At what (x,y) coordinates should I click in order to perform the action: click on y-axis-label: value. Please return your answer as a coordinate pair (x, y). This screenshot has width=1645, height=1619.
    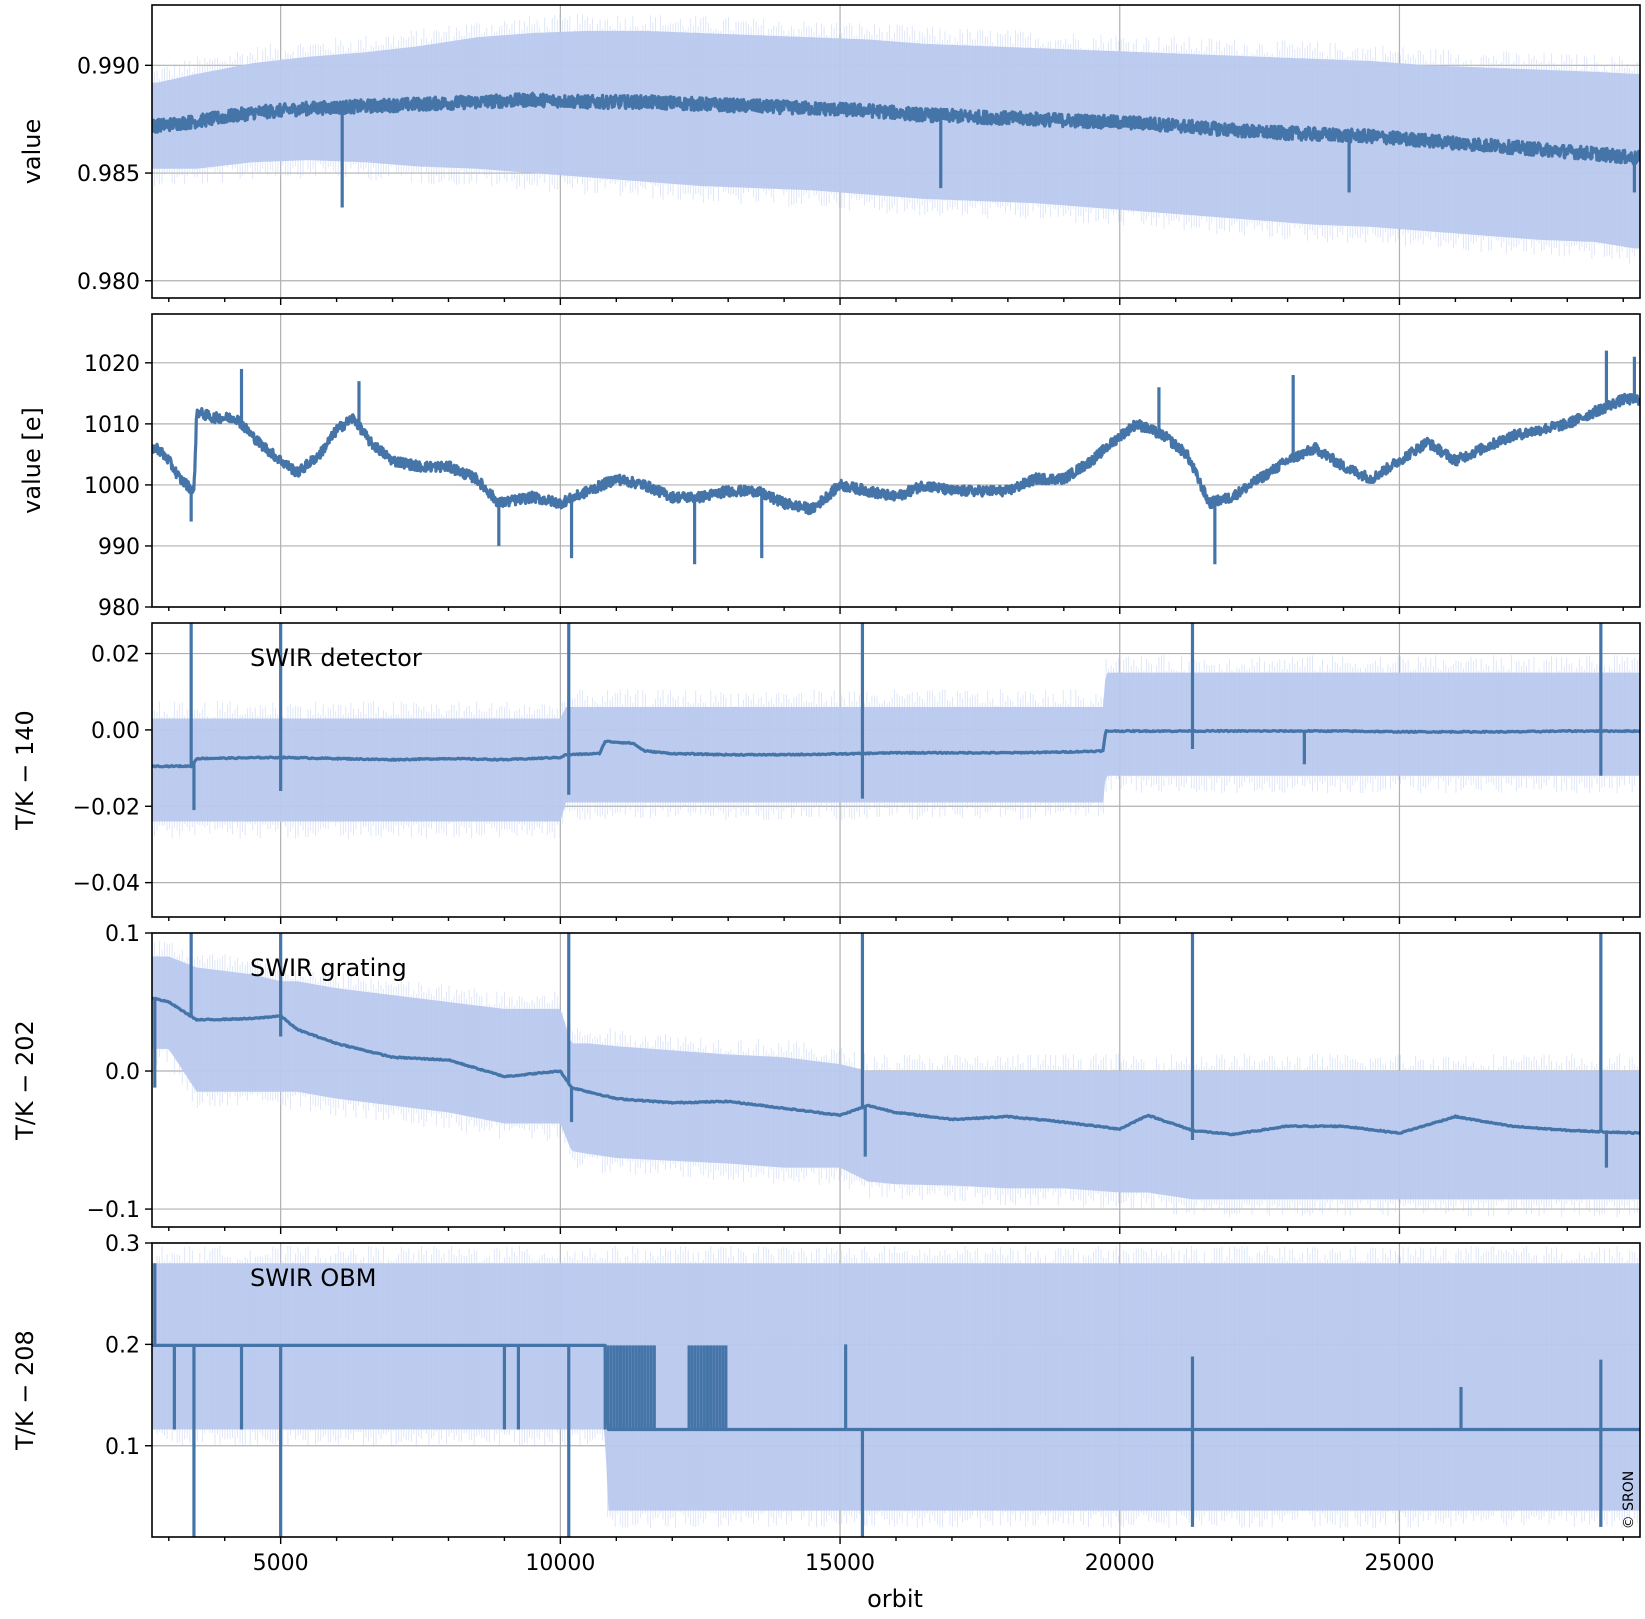
    Looking at the image, I should click on (32, 152).